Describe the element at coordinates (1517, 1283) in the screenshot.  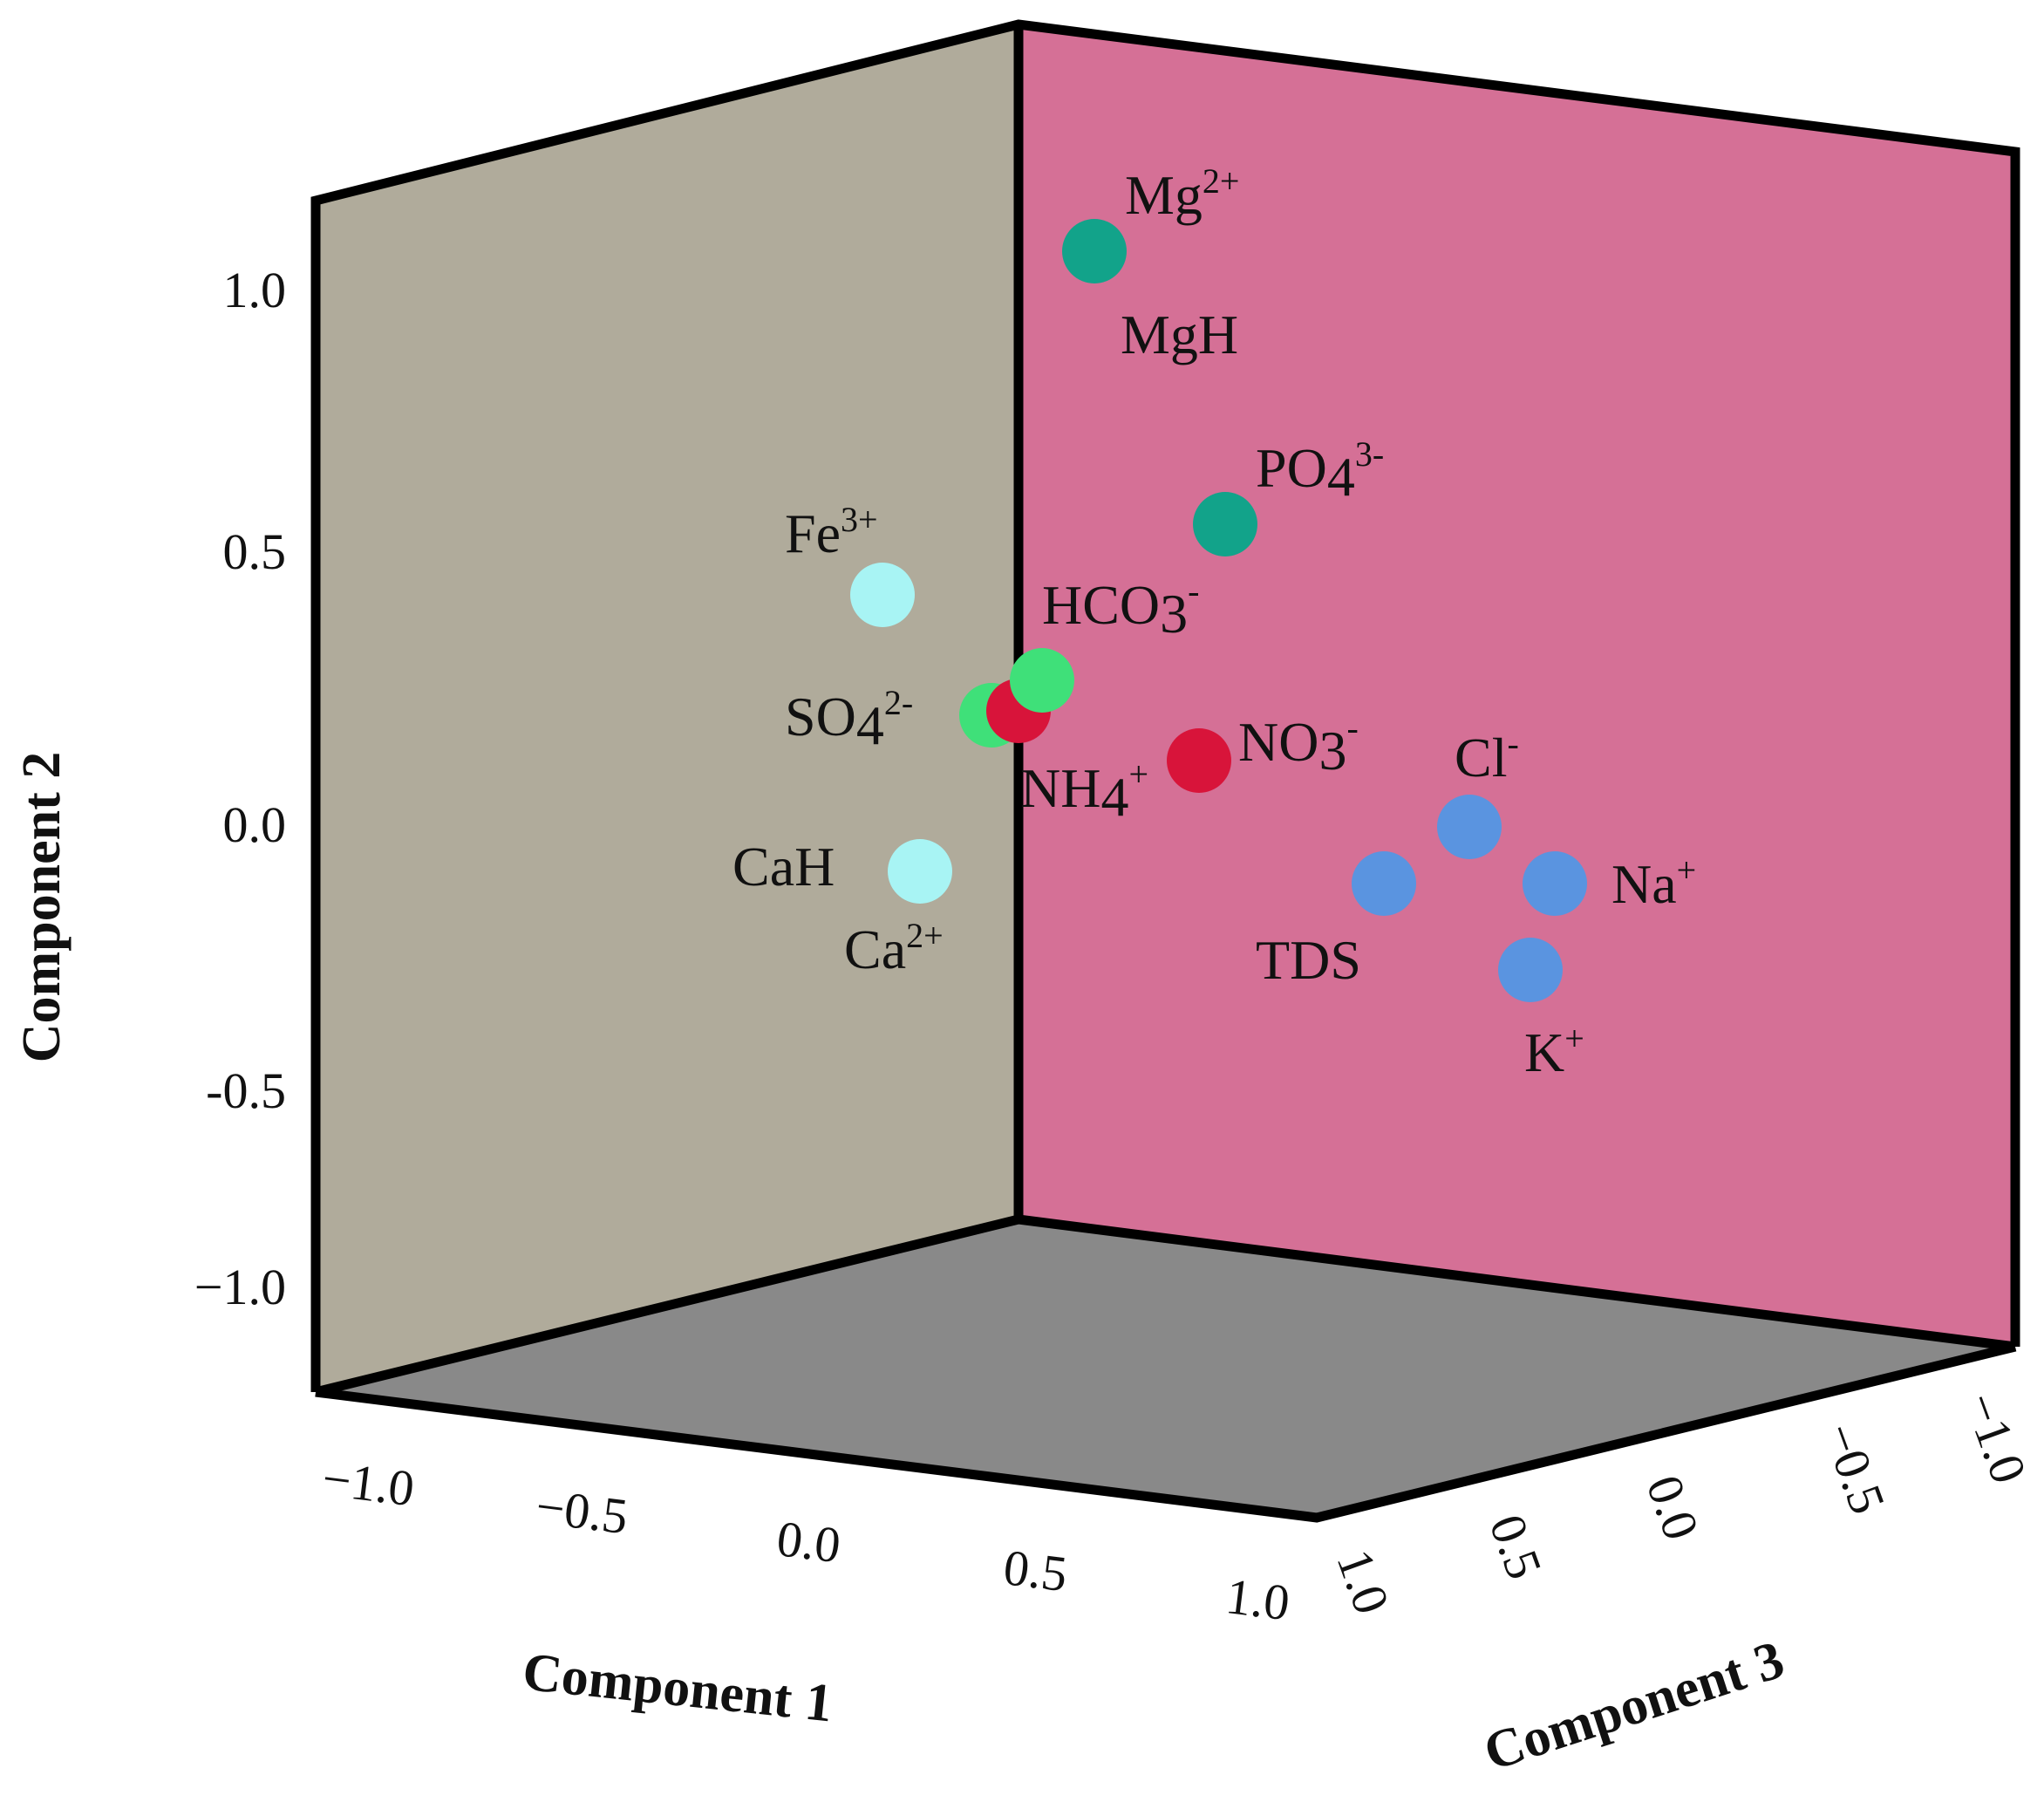
I see `edge-floor-back` at that location.